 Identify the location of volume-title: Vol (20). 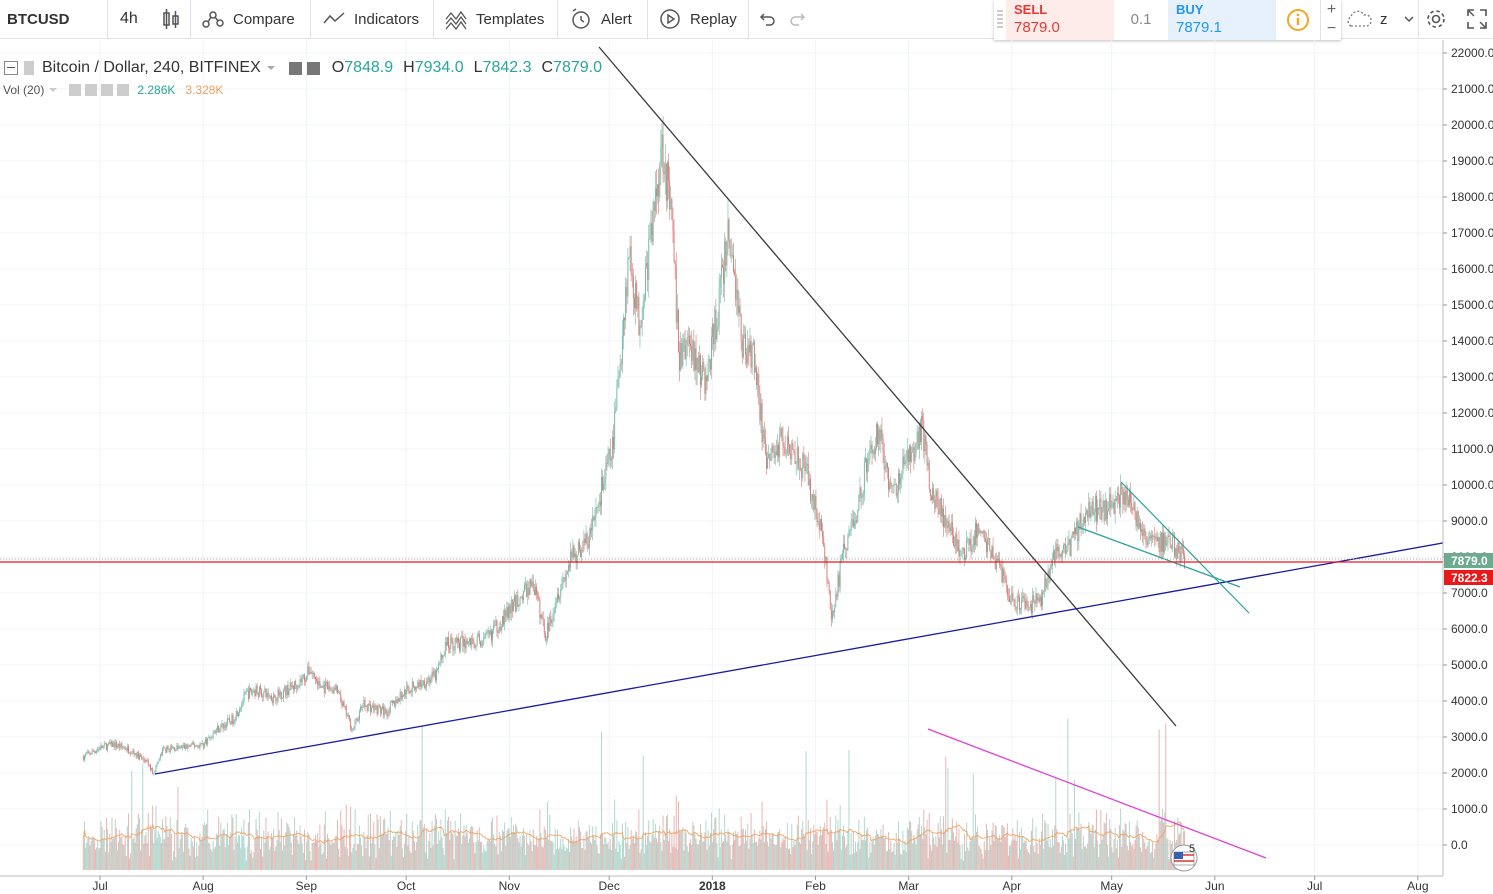
(24, 90).